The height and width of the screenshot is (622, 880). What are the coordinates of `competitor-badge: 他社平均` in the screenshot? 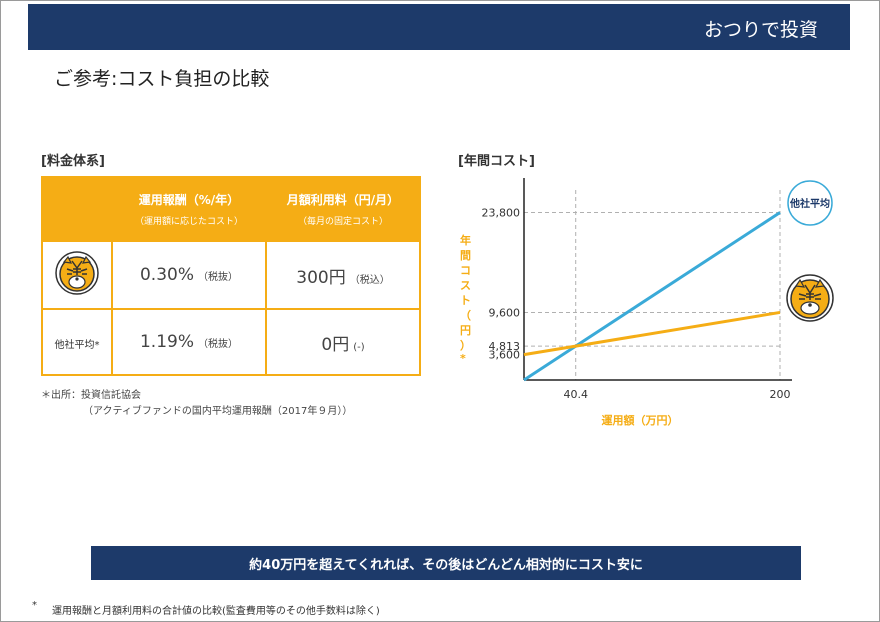 It's located at (810, 203).